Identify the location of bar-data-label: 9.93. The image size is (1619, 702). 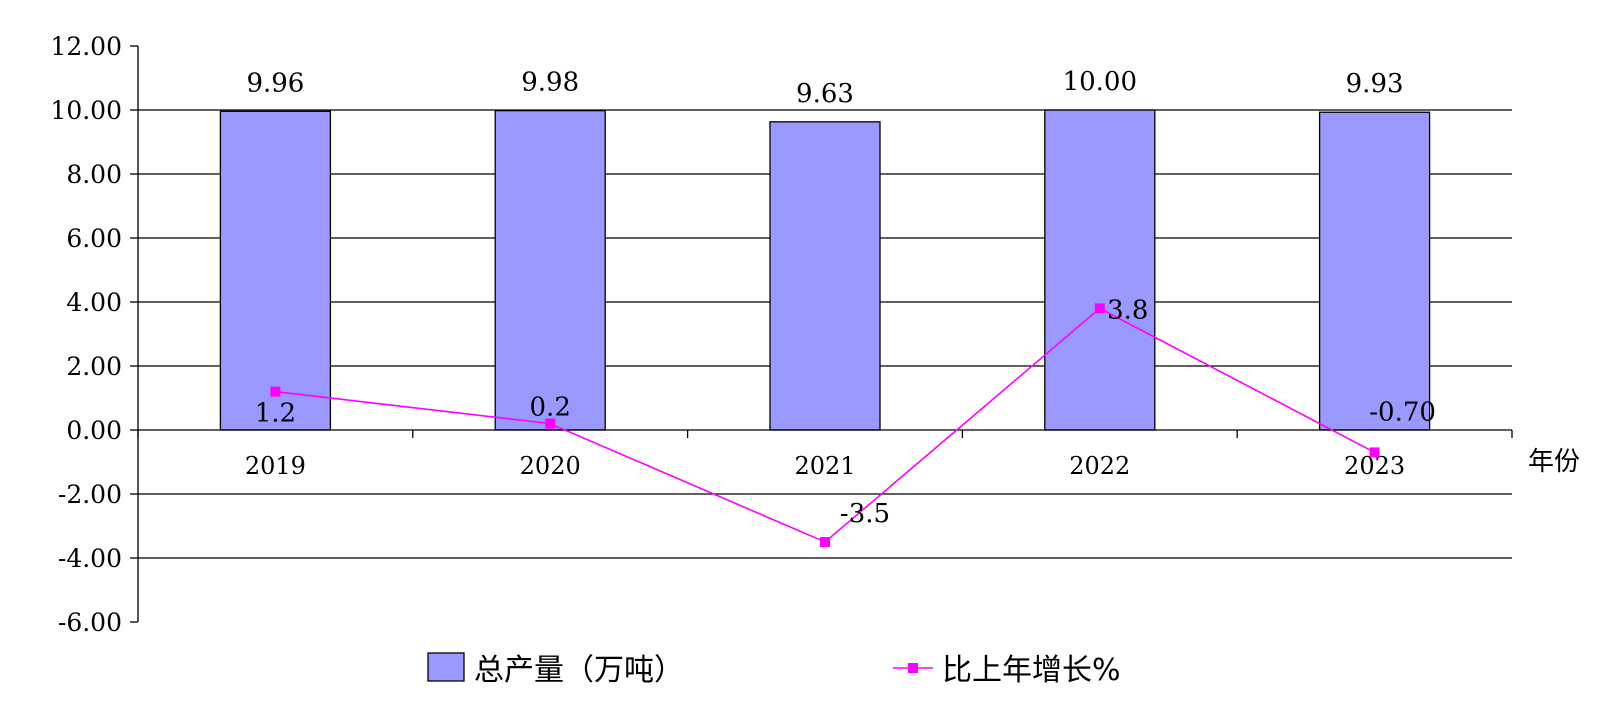
(1375, 84).